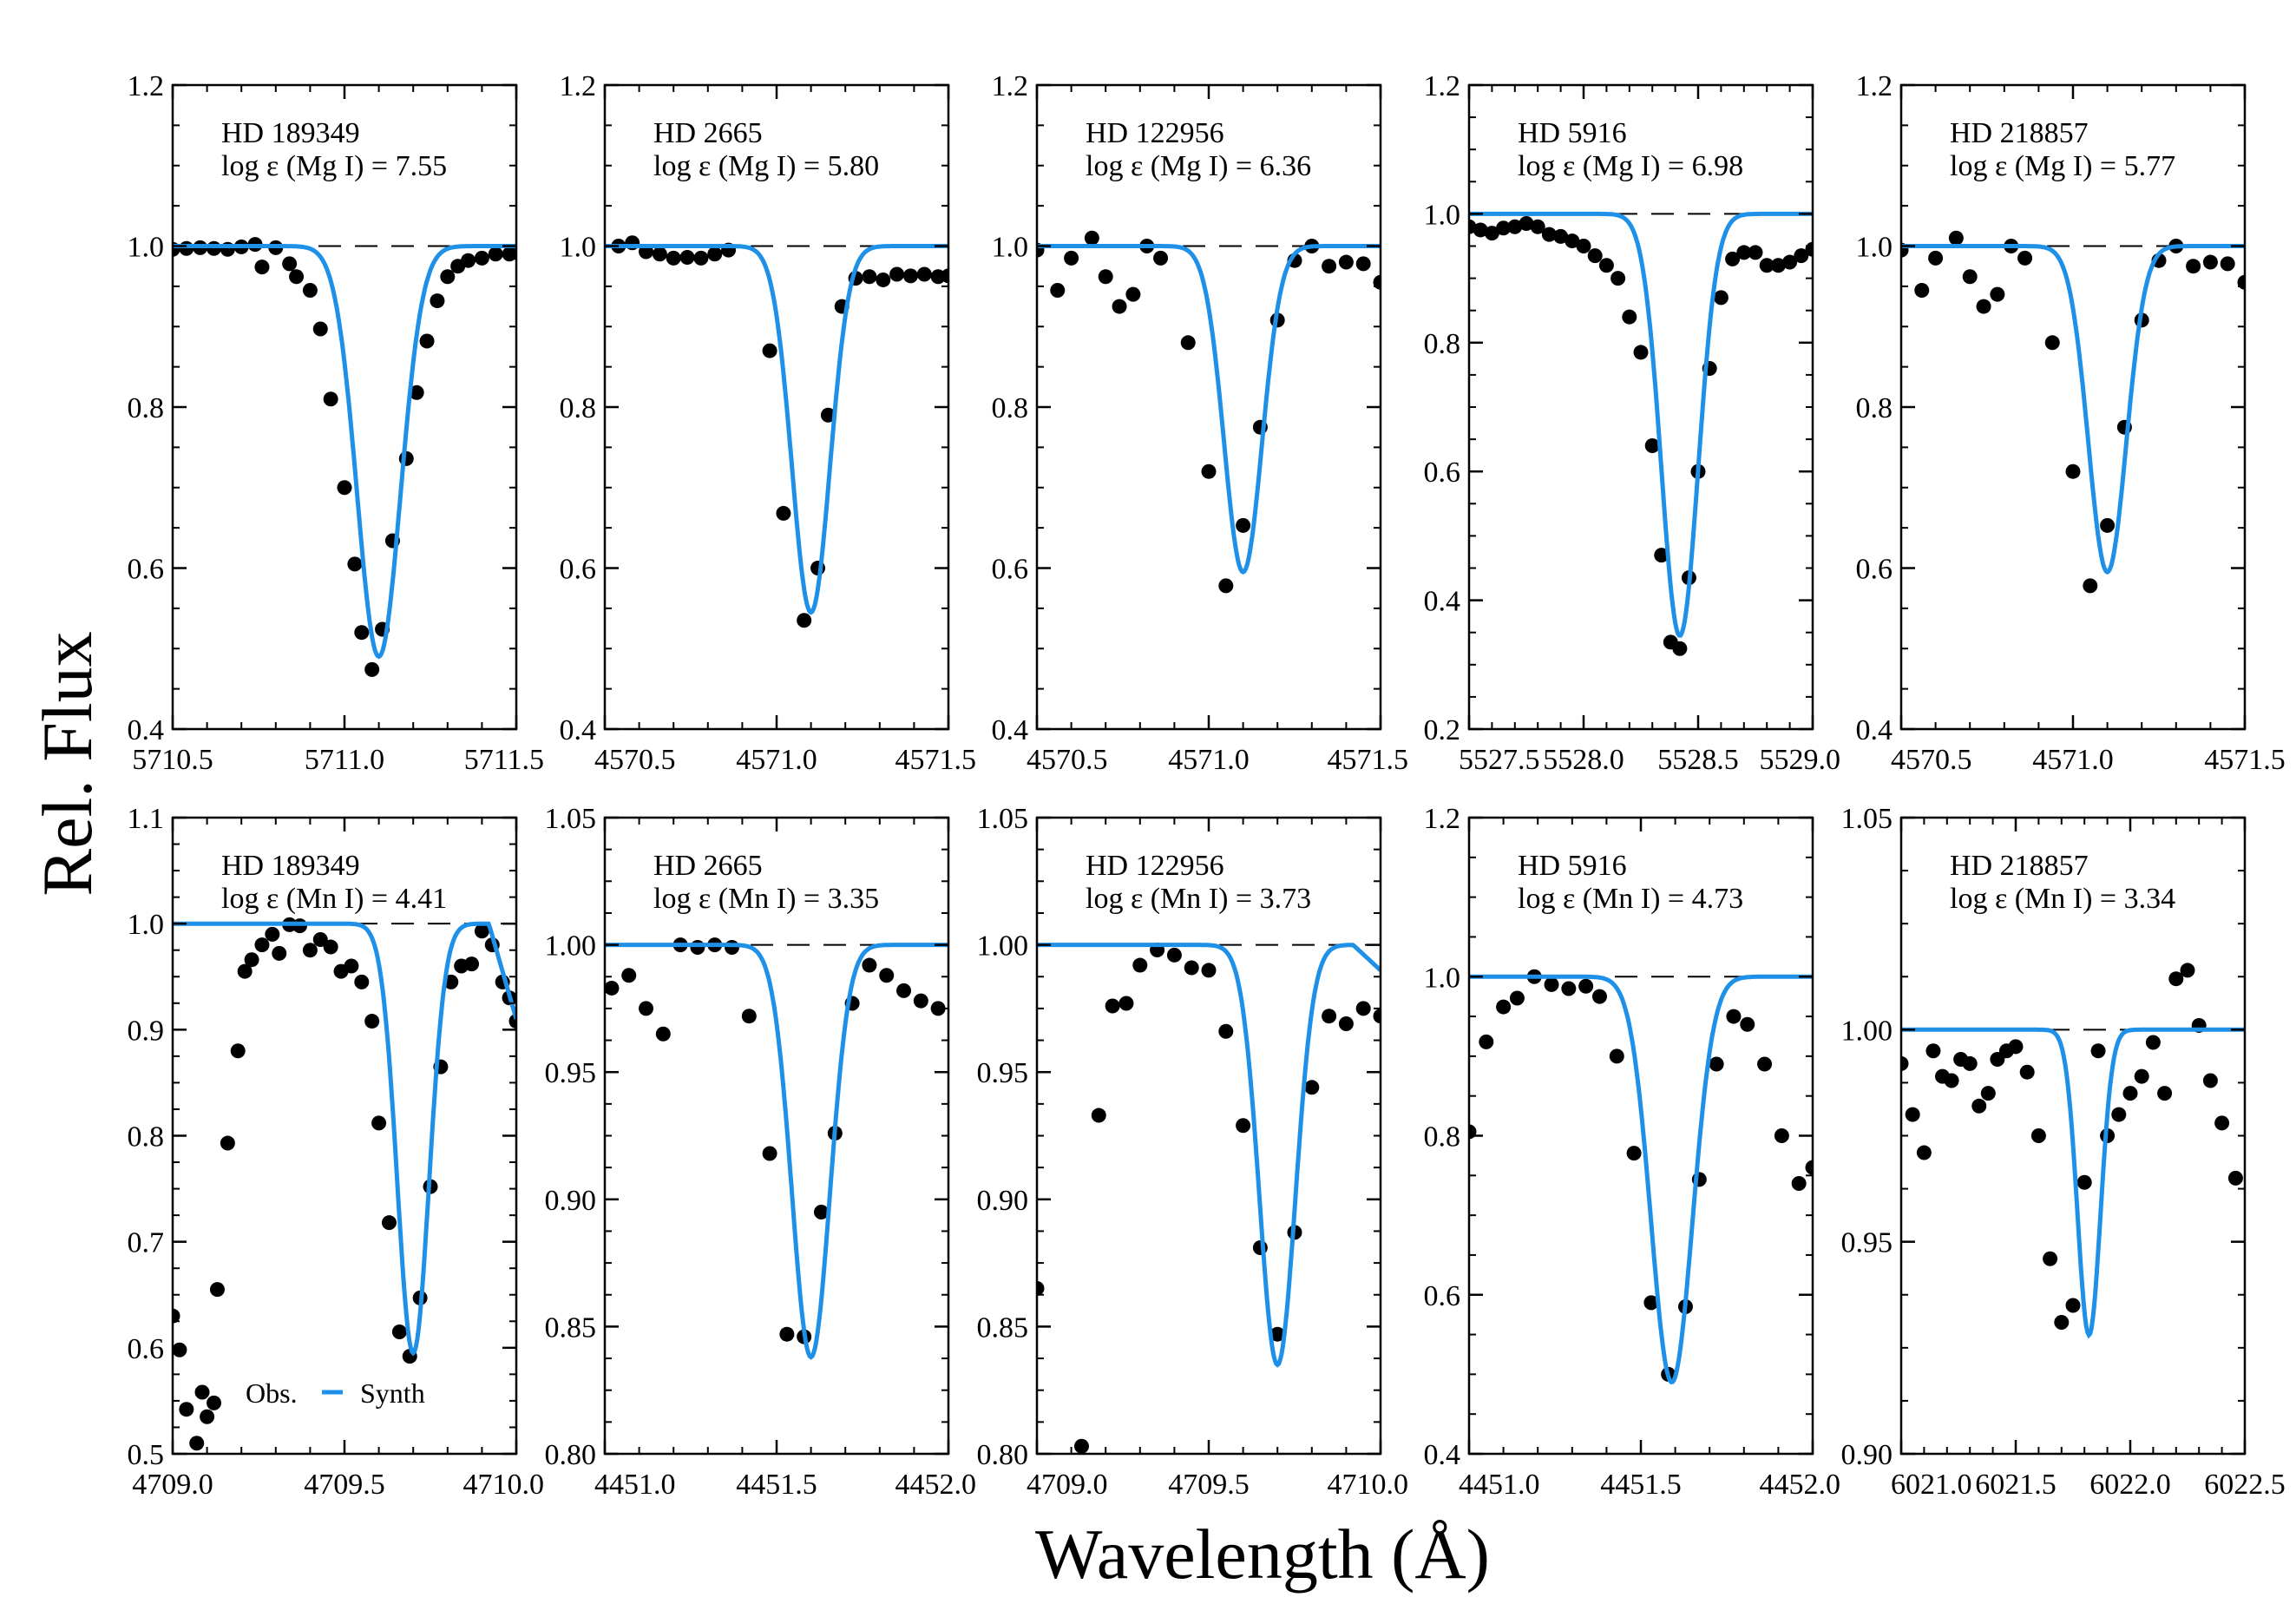 This screenshot has height=1617, width=2296. Describe the element at coordinates (172, 760) in the screenshot. I see `x-tick-label: 5710.5` at that location.